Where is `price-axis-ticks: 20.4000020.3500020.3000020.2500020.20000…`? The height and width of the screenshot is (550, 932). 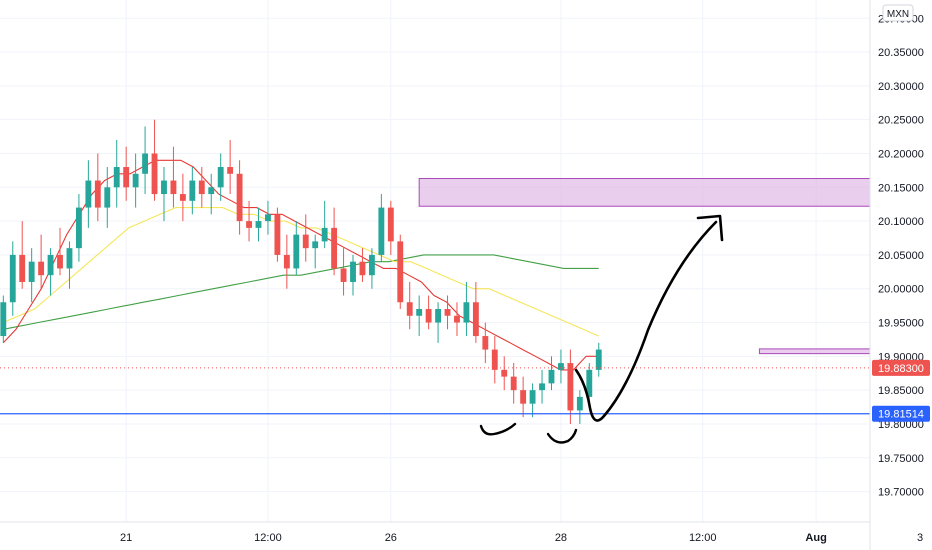 price-axis-ticks: 20.4000020.3500020.3000020.2500020.20000… is located at coordinates (901, 255).